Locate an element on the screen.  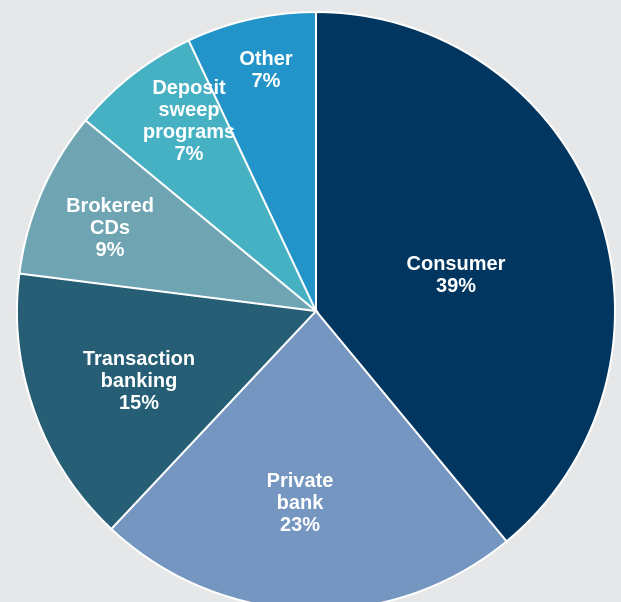
slice-label-transaction-banking: Transaction banking 15% is located at coordinates (139, 381).